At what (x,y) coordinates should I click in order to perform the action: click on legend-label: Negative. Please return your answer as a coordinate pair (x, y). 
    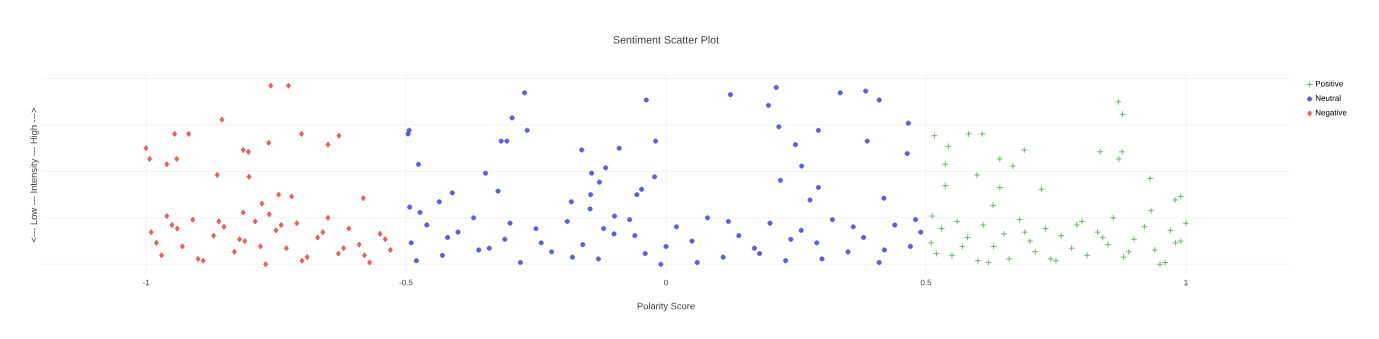
    Looking at the image, I should click on (1331, 113).